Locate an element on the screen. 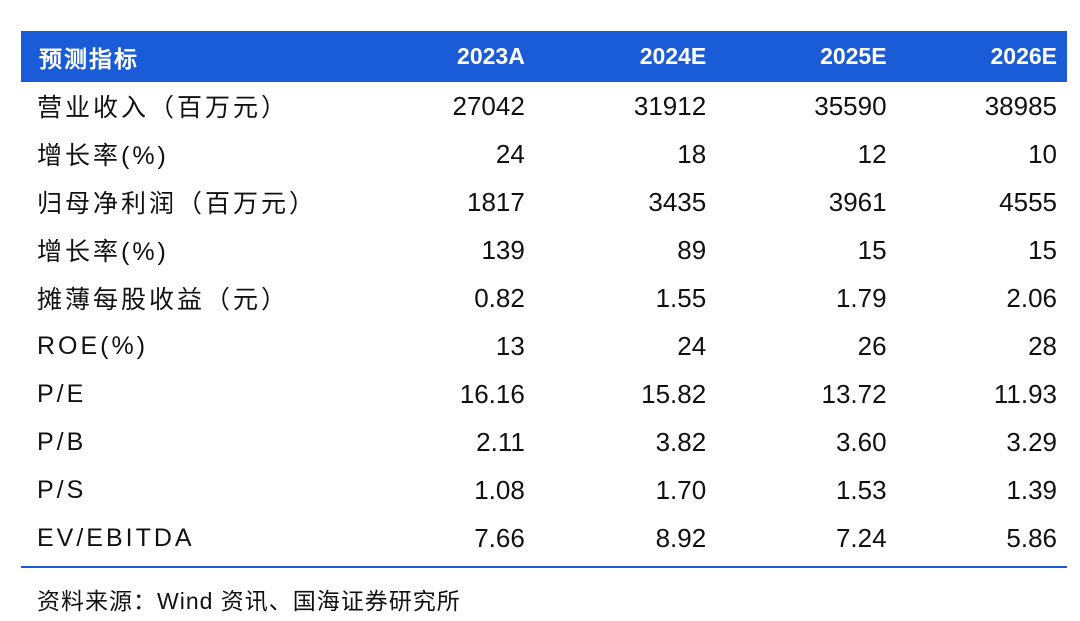 The width and height of the screenshot is (1080, 621). row-value: 18 is located at coordinates (692, 153).